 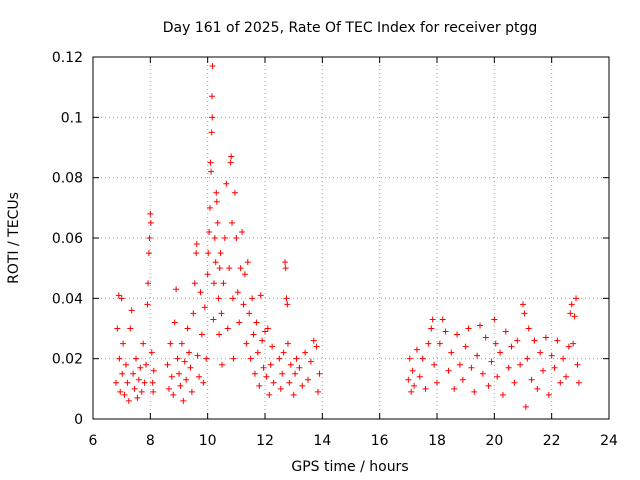 What do you see at coordinates (208, 441) in the screenshot?
I see `x-tick-label: 10` at bounding box center [208, 441].